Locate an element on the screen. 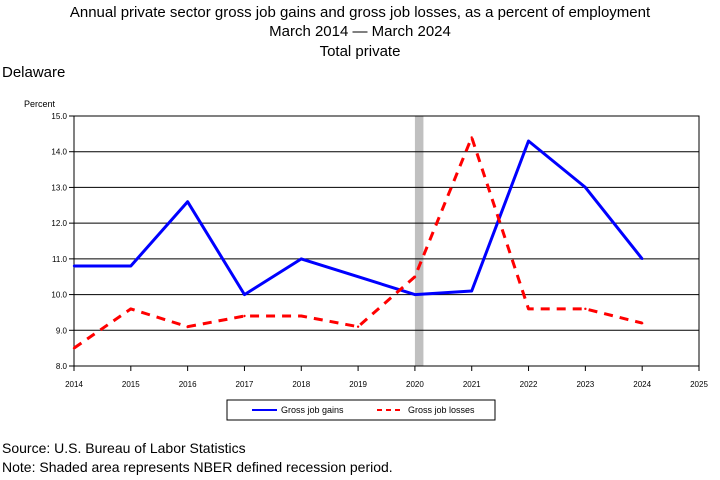 Image resolution: width=720 pixels, height=480 pixels. x-tick-label: 2020 is located at coordinates (415, 384).